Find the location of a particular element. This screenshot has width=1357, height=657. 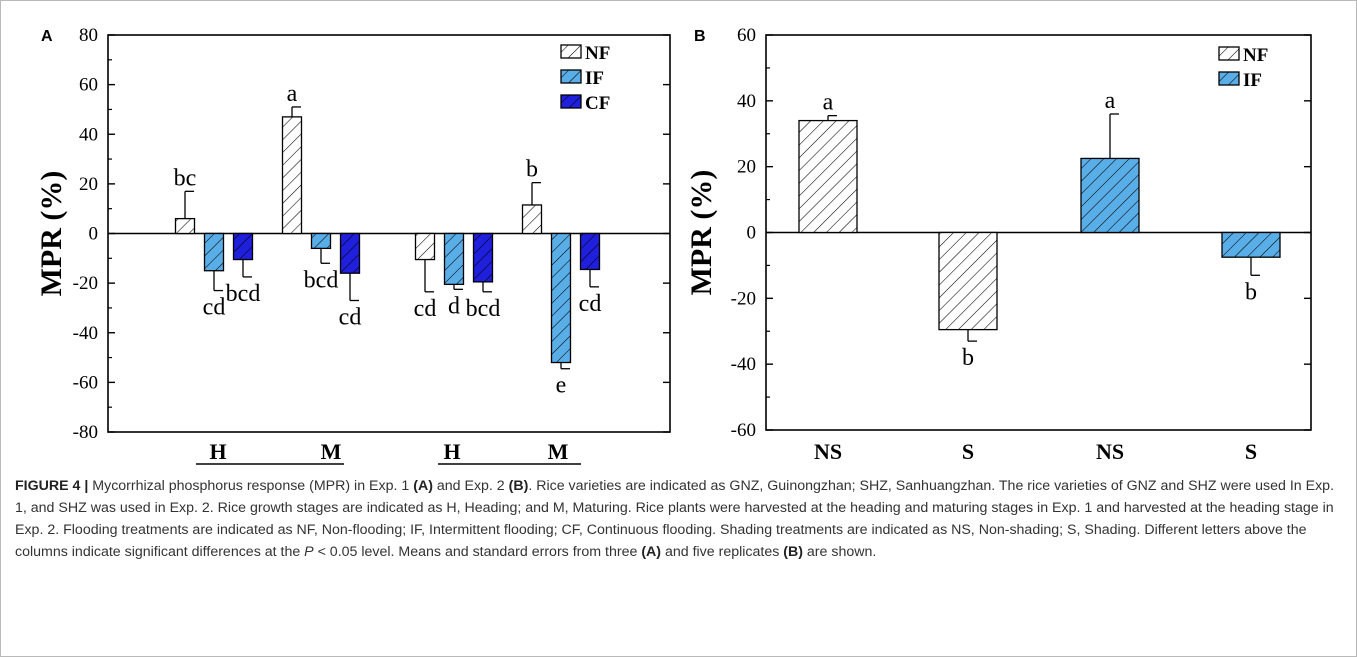

panel-letter: A is located at coordinates (47, 36).